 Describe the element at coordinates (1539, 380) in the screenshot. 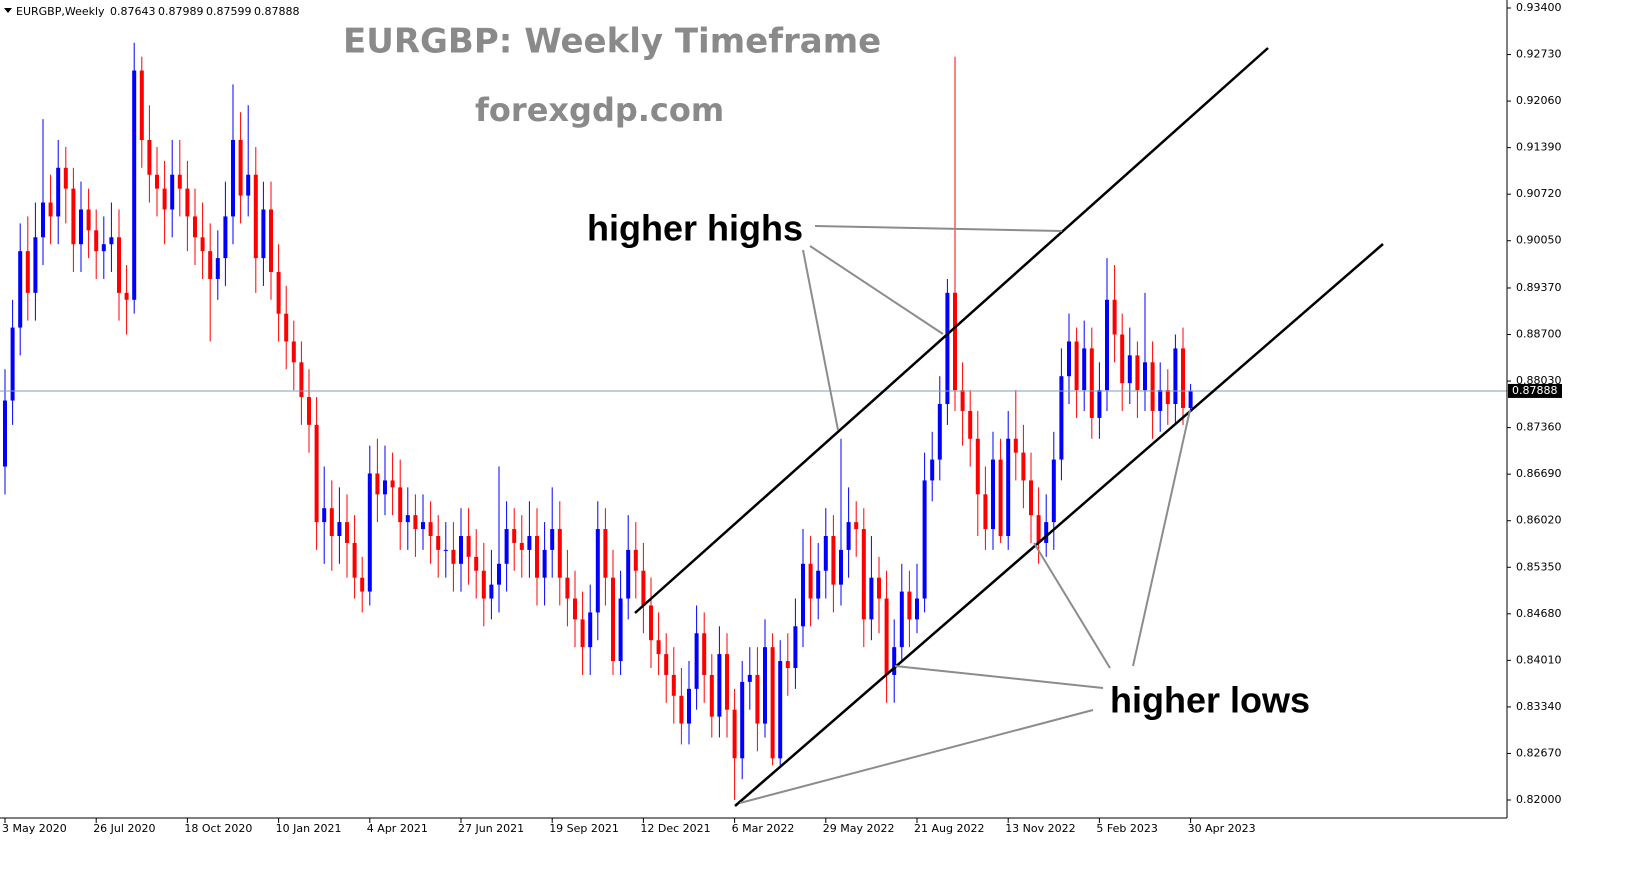

I see `y-tick-label: 0.88030` at that location.